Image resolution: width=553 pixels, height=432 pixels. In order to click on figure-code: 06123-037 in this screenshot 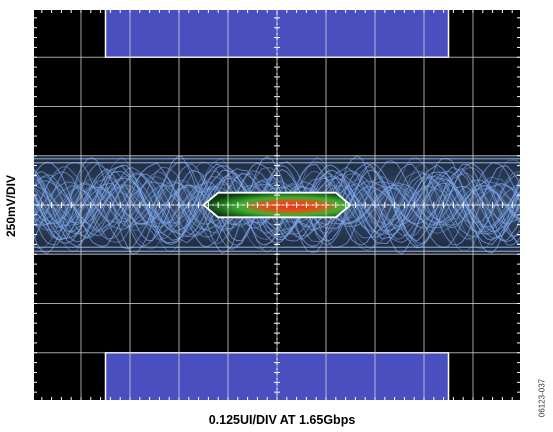, I will do `click(542, 398)`.